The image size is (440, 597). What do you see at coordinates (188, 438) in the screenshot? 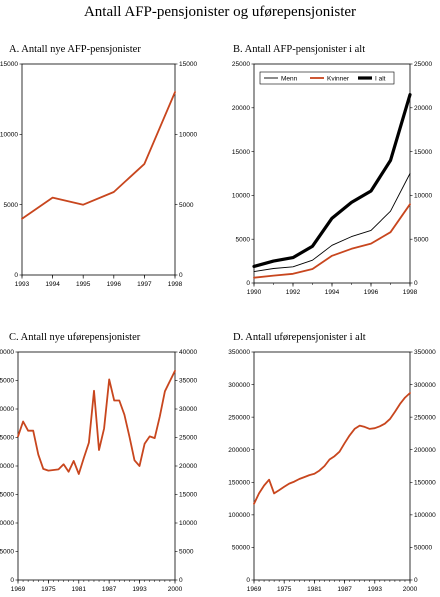
I see `panel-c-ytick-right-label: 25000` at bounding box center [188, 438].